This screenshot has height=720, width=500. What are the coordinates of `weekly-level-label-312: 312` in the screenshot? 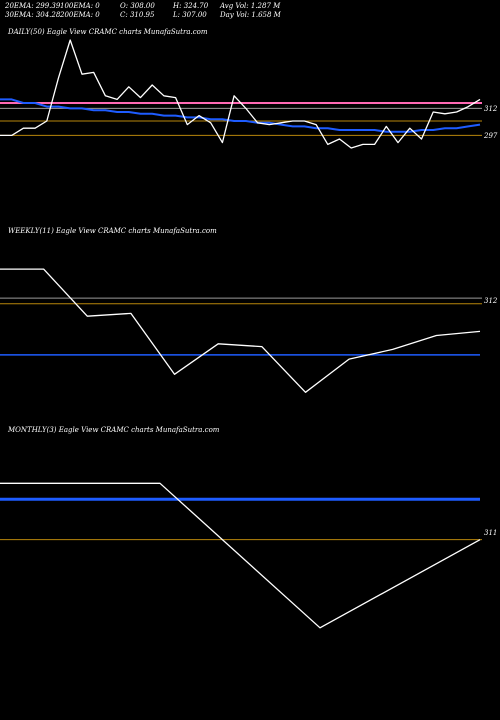 It's located at (491, 301).